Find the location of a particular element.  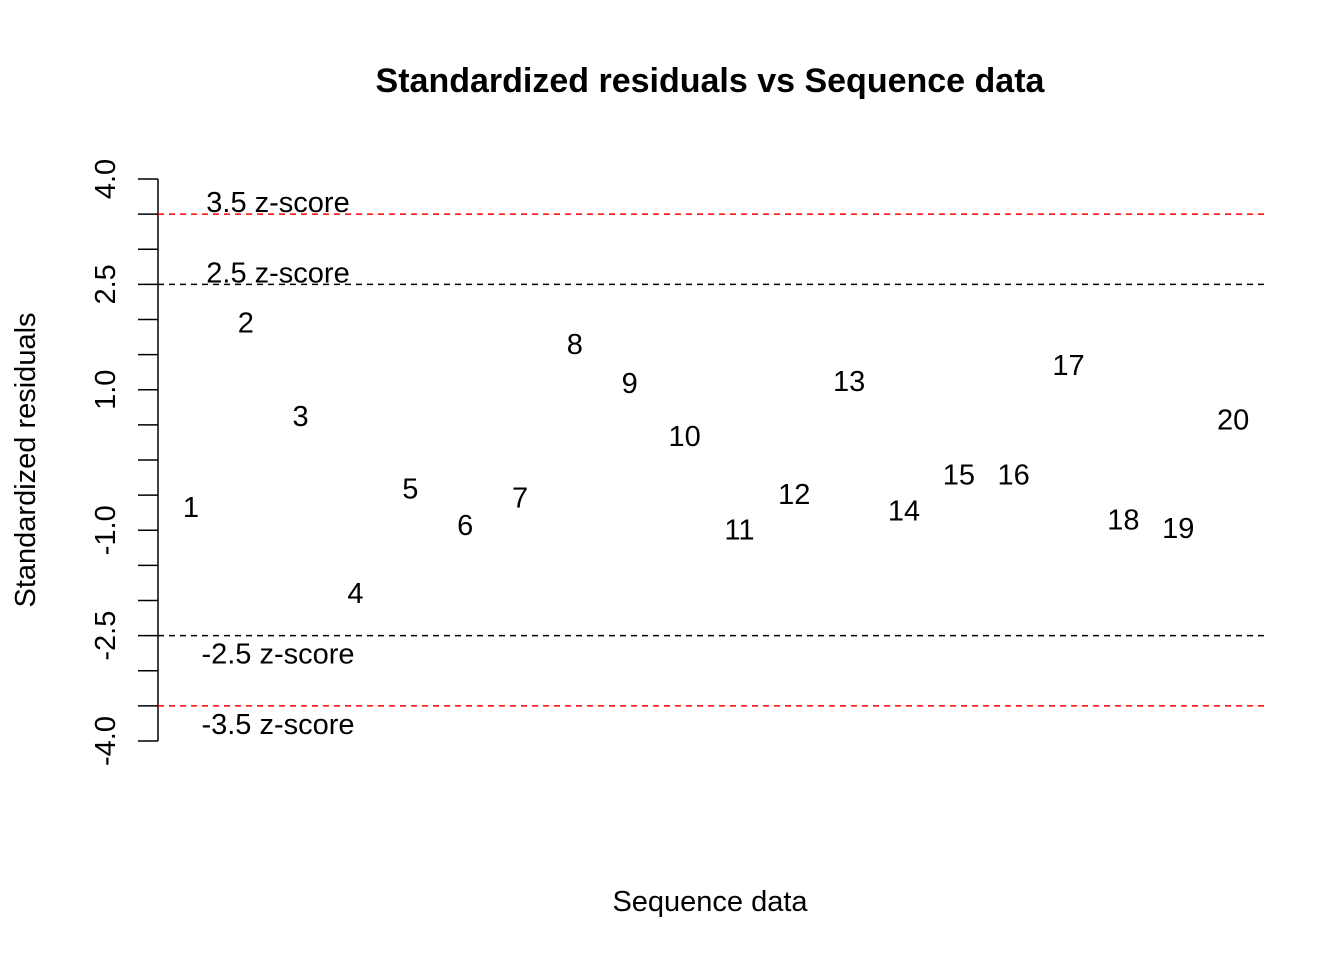

y-tick-label: -1.0 is located at coordinates (106, 530).